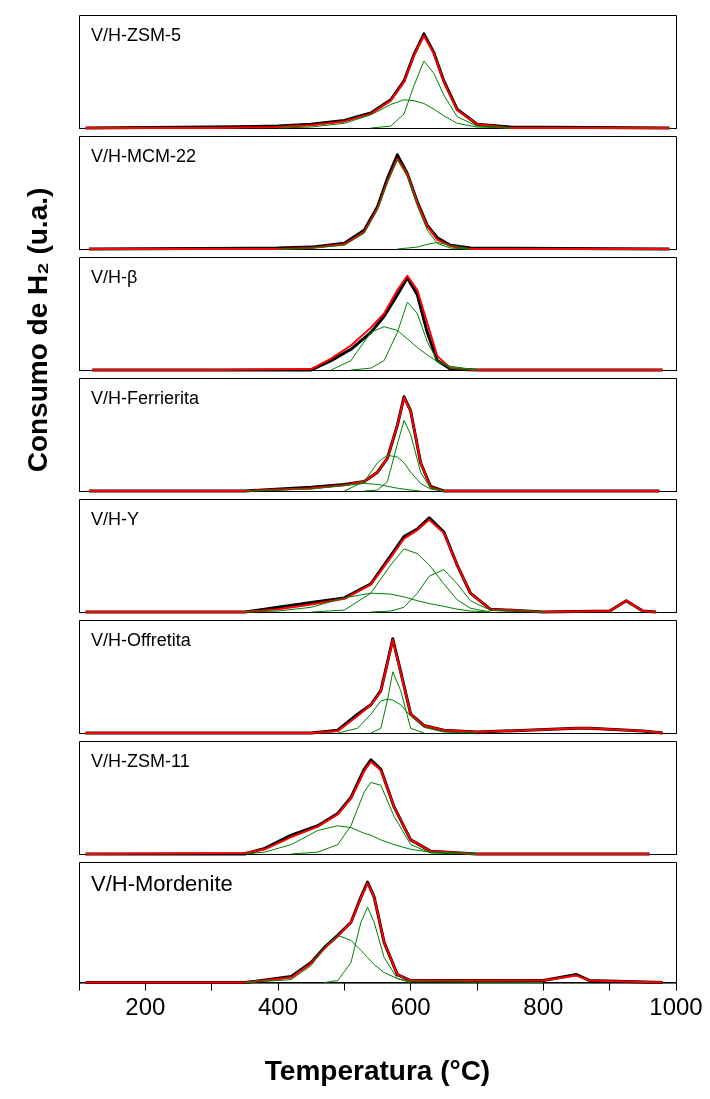 The image size is (710, 1099). I want to click on chart-title: V/H-β, so click(114, 276).